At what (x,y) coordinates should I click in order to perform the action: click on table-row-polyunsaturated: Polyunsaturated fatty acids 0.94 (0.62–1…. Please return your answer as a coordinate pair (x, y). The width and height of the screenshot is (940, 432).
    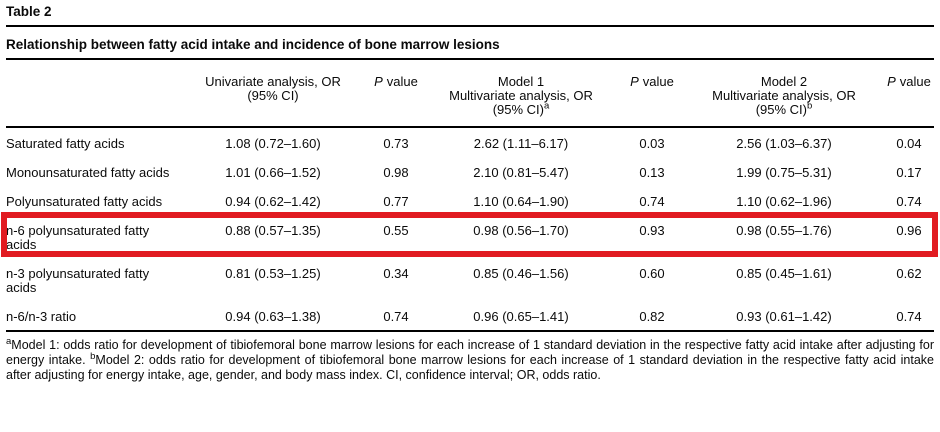
    Looking at the image, I should click on (470, 200).